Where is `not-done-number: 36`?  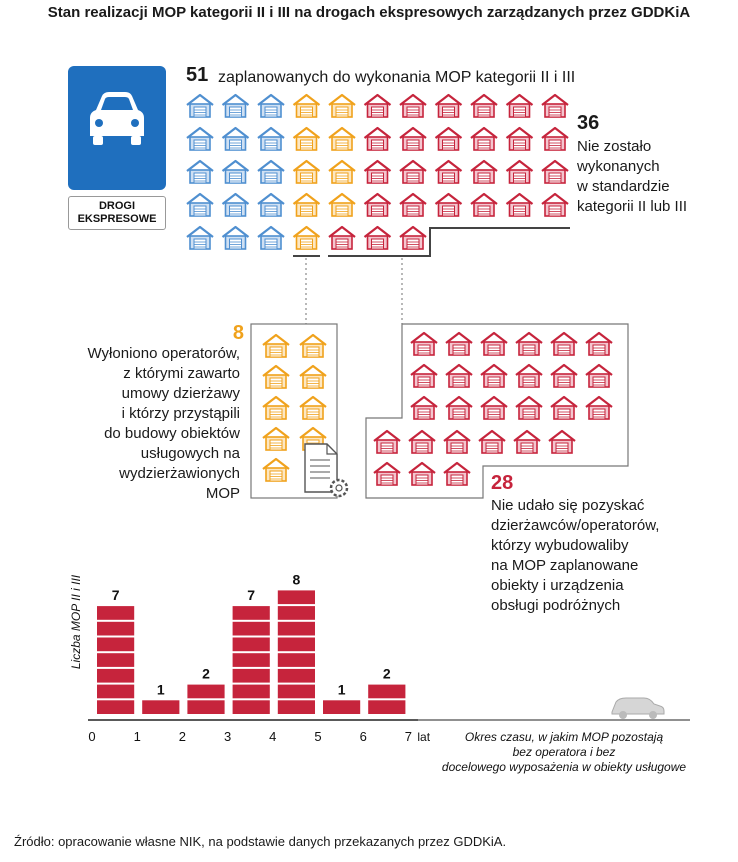 not-done-number: 36 is located at coordinates (588, 123).